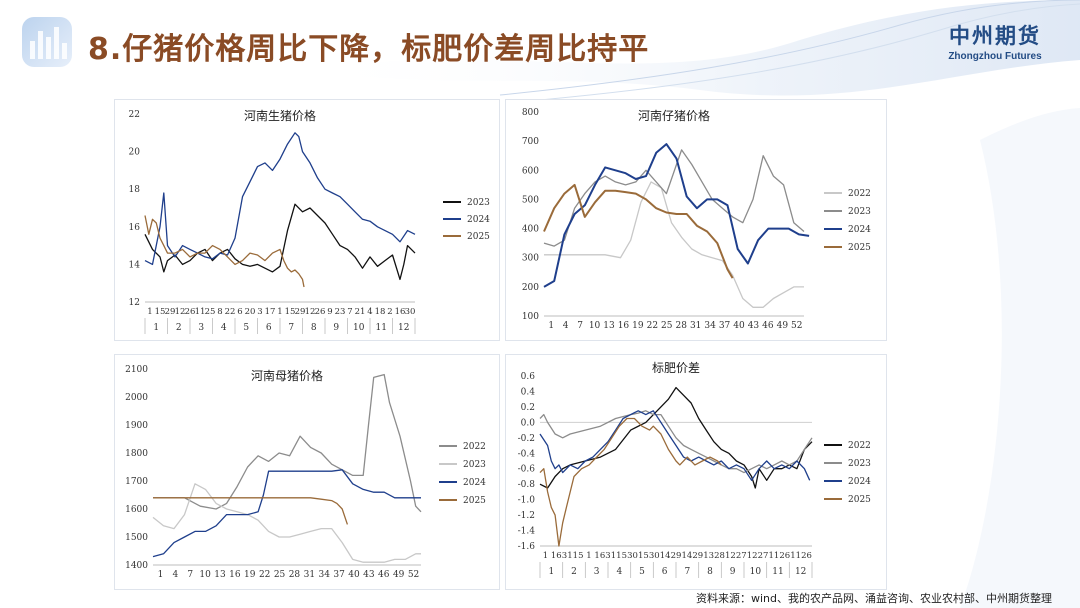  I want to click on x-tick-label: 18, so click(380, 312).